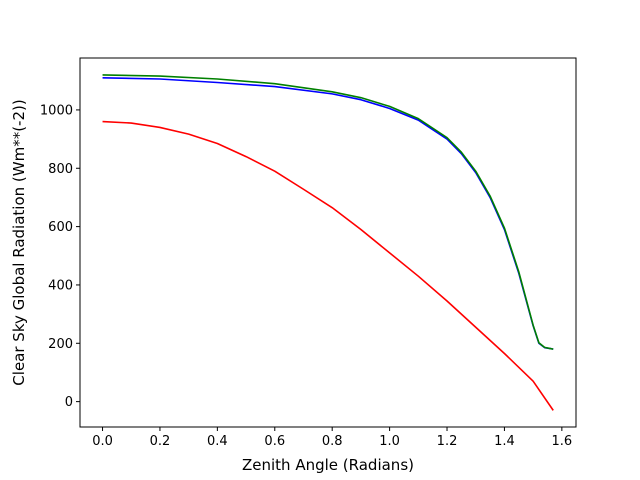 The image size is (640, 480). What do you see at coordinates (160, 441) in the screenshot?
I see `x-tick-label: 0.2` at bounding box center [160, 441].